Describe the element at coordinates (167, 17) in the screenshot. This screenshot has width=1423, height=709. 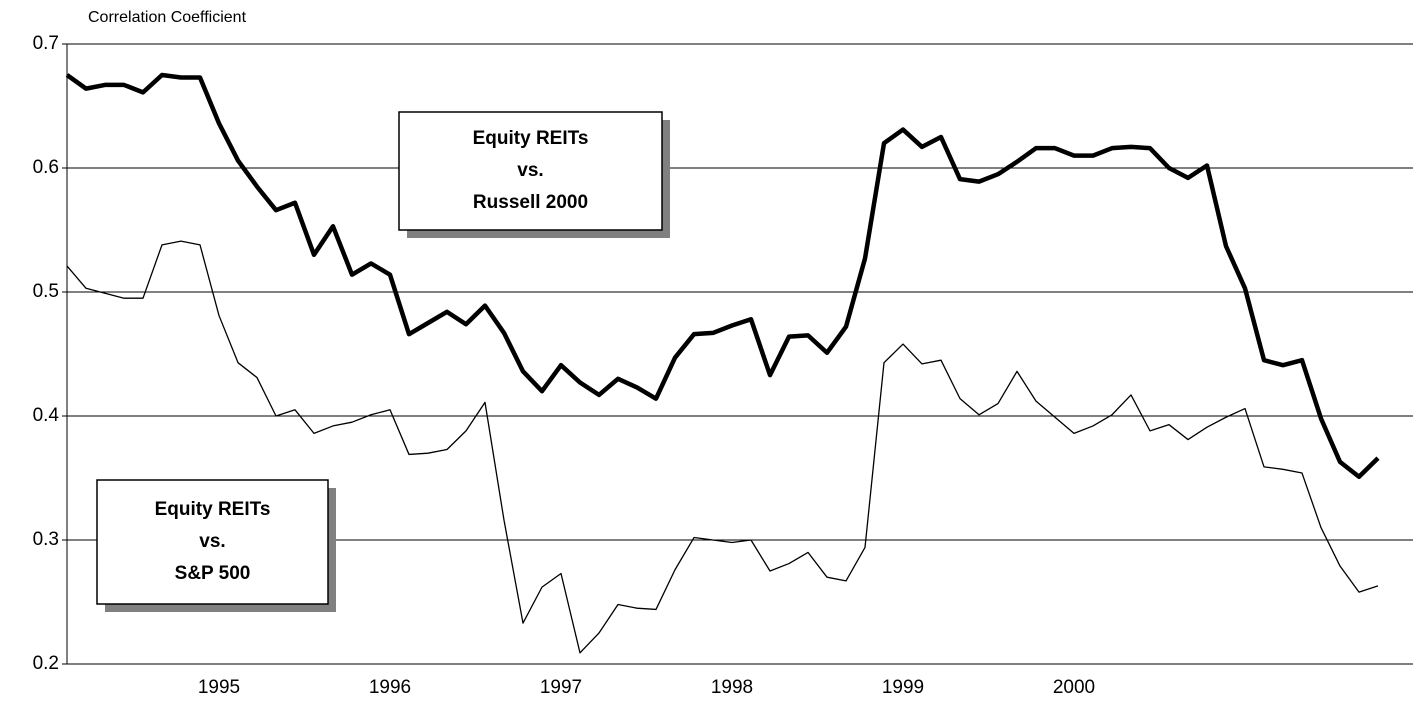
I see `y-axis-label: Correlation Coefficient` at that location.